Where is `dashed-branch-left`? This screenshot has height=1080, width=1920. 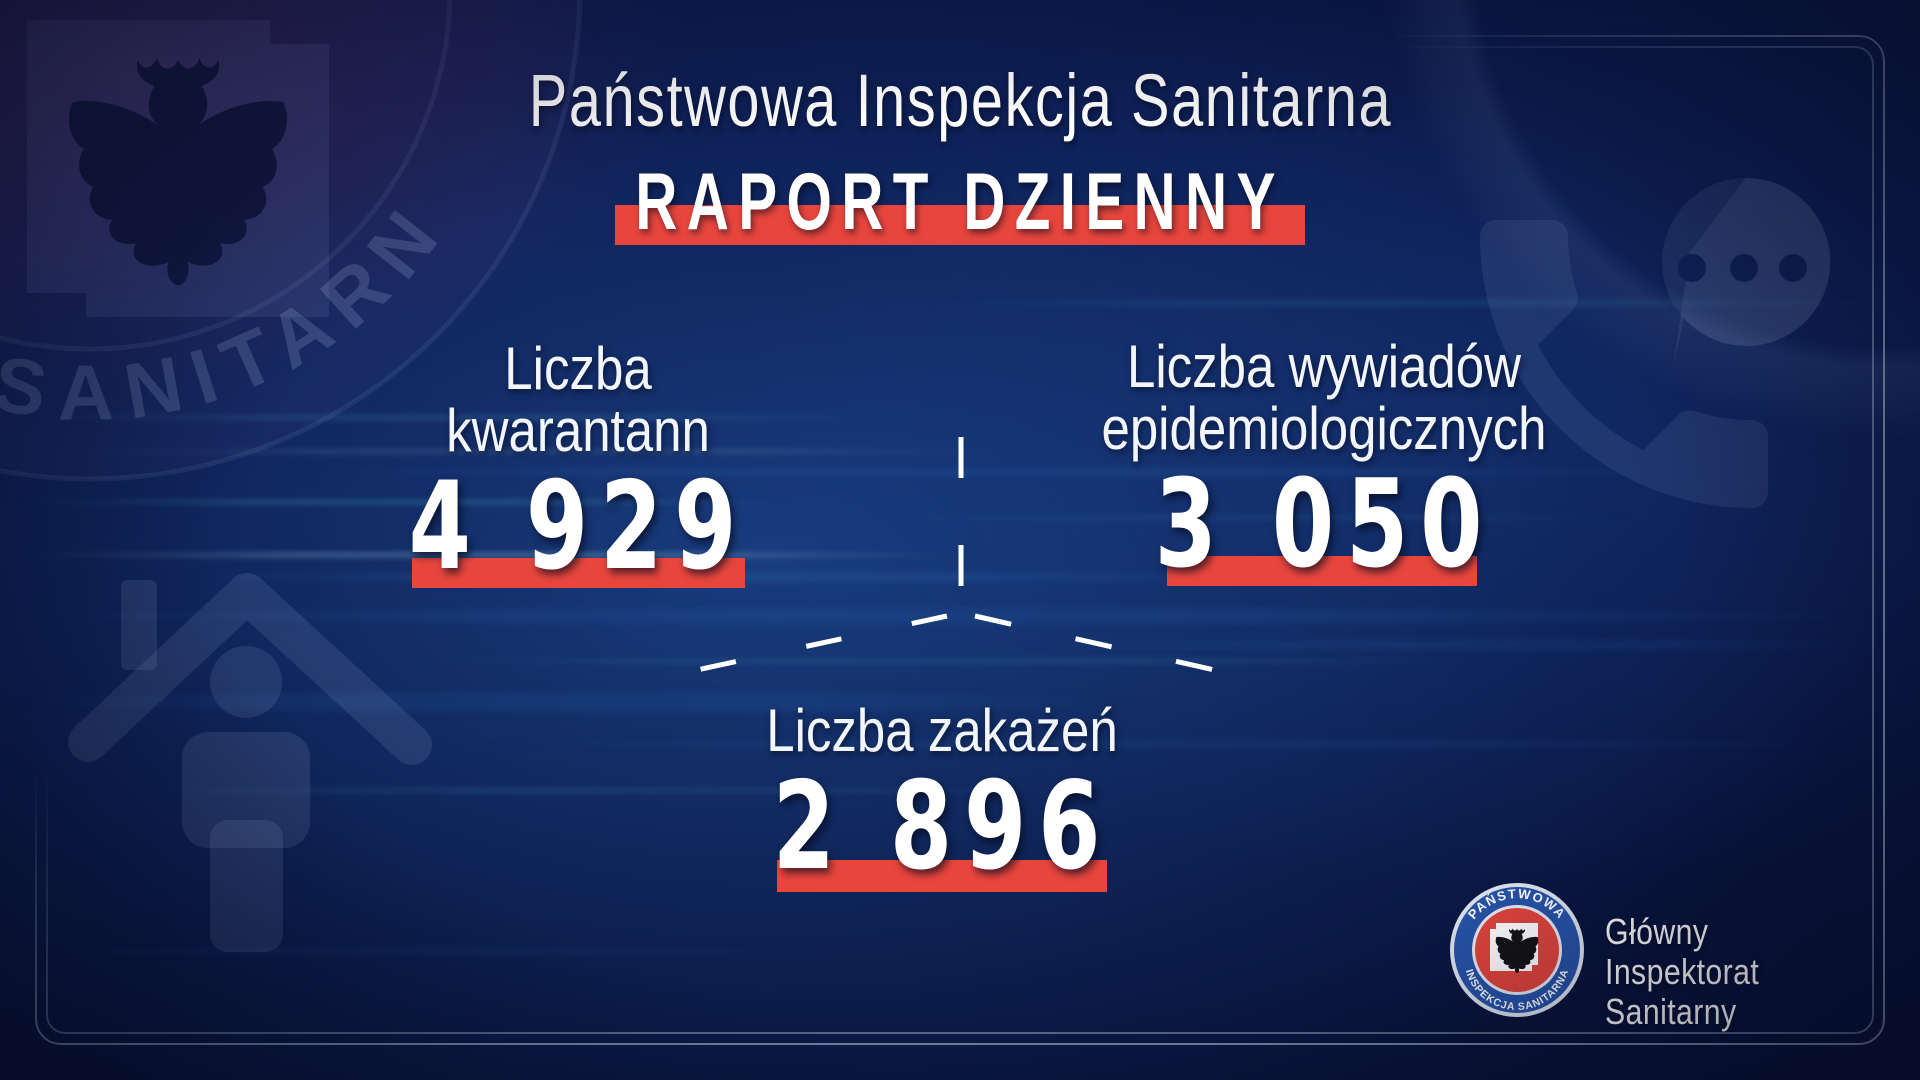 dashed-branch-left is located at coordinates (801, 647).